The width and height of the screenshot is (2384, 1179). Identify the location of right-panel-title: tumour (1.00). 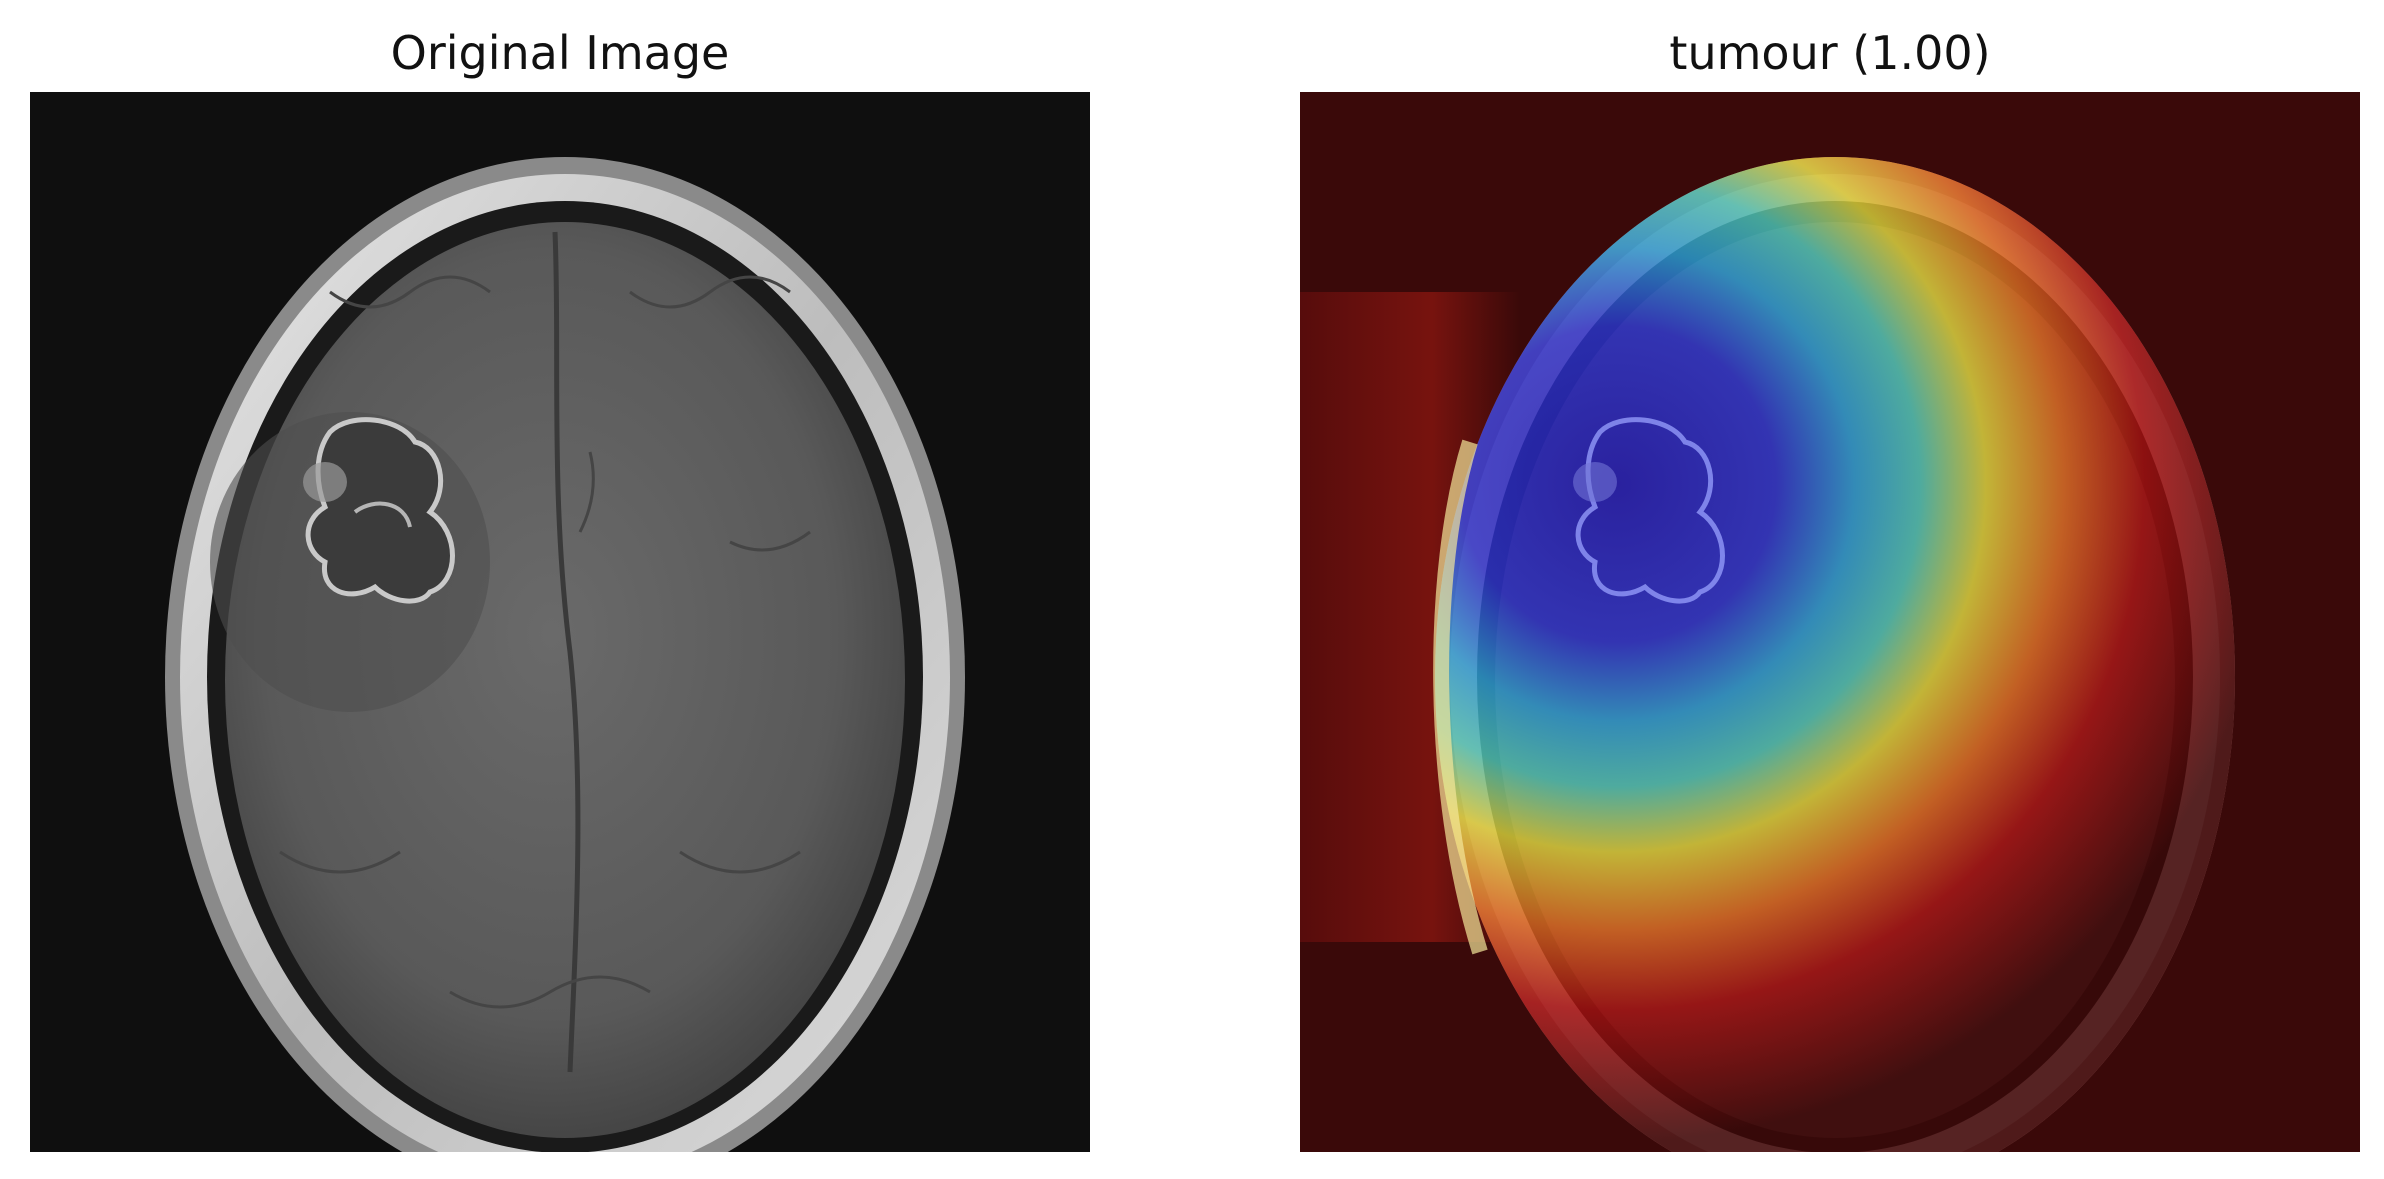
(1830, 53).